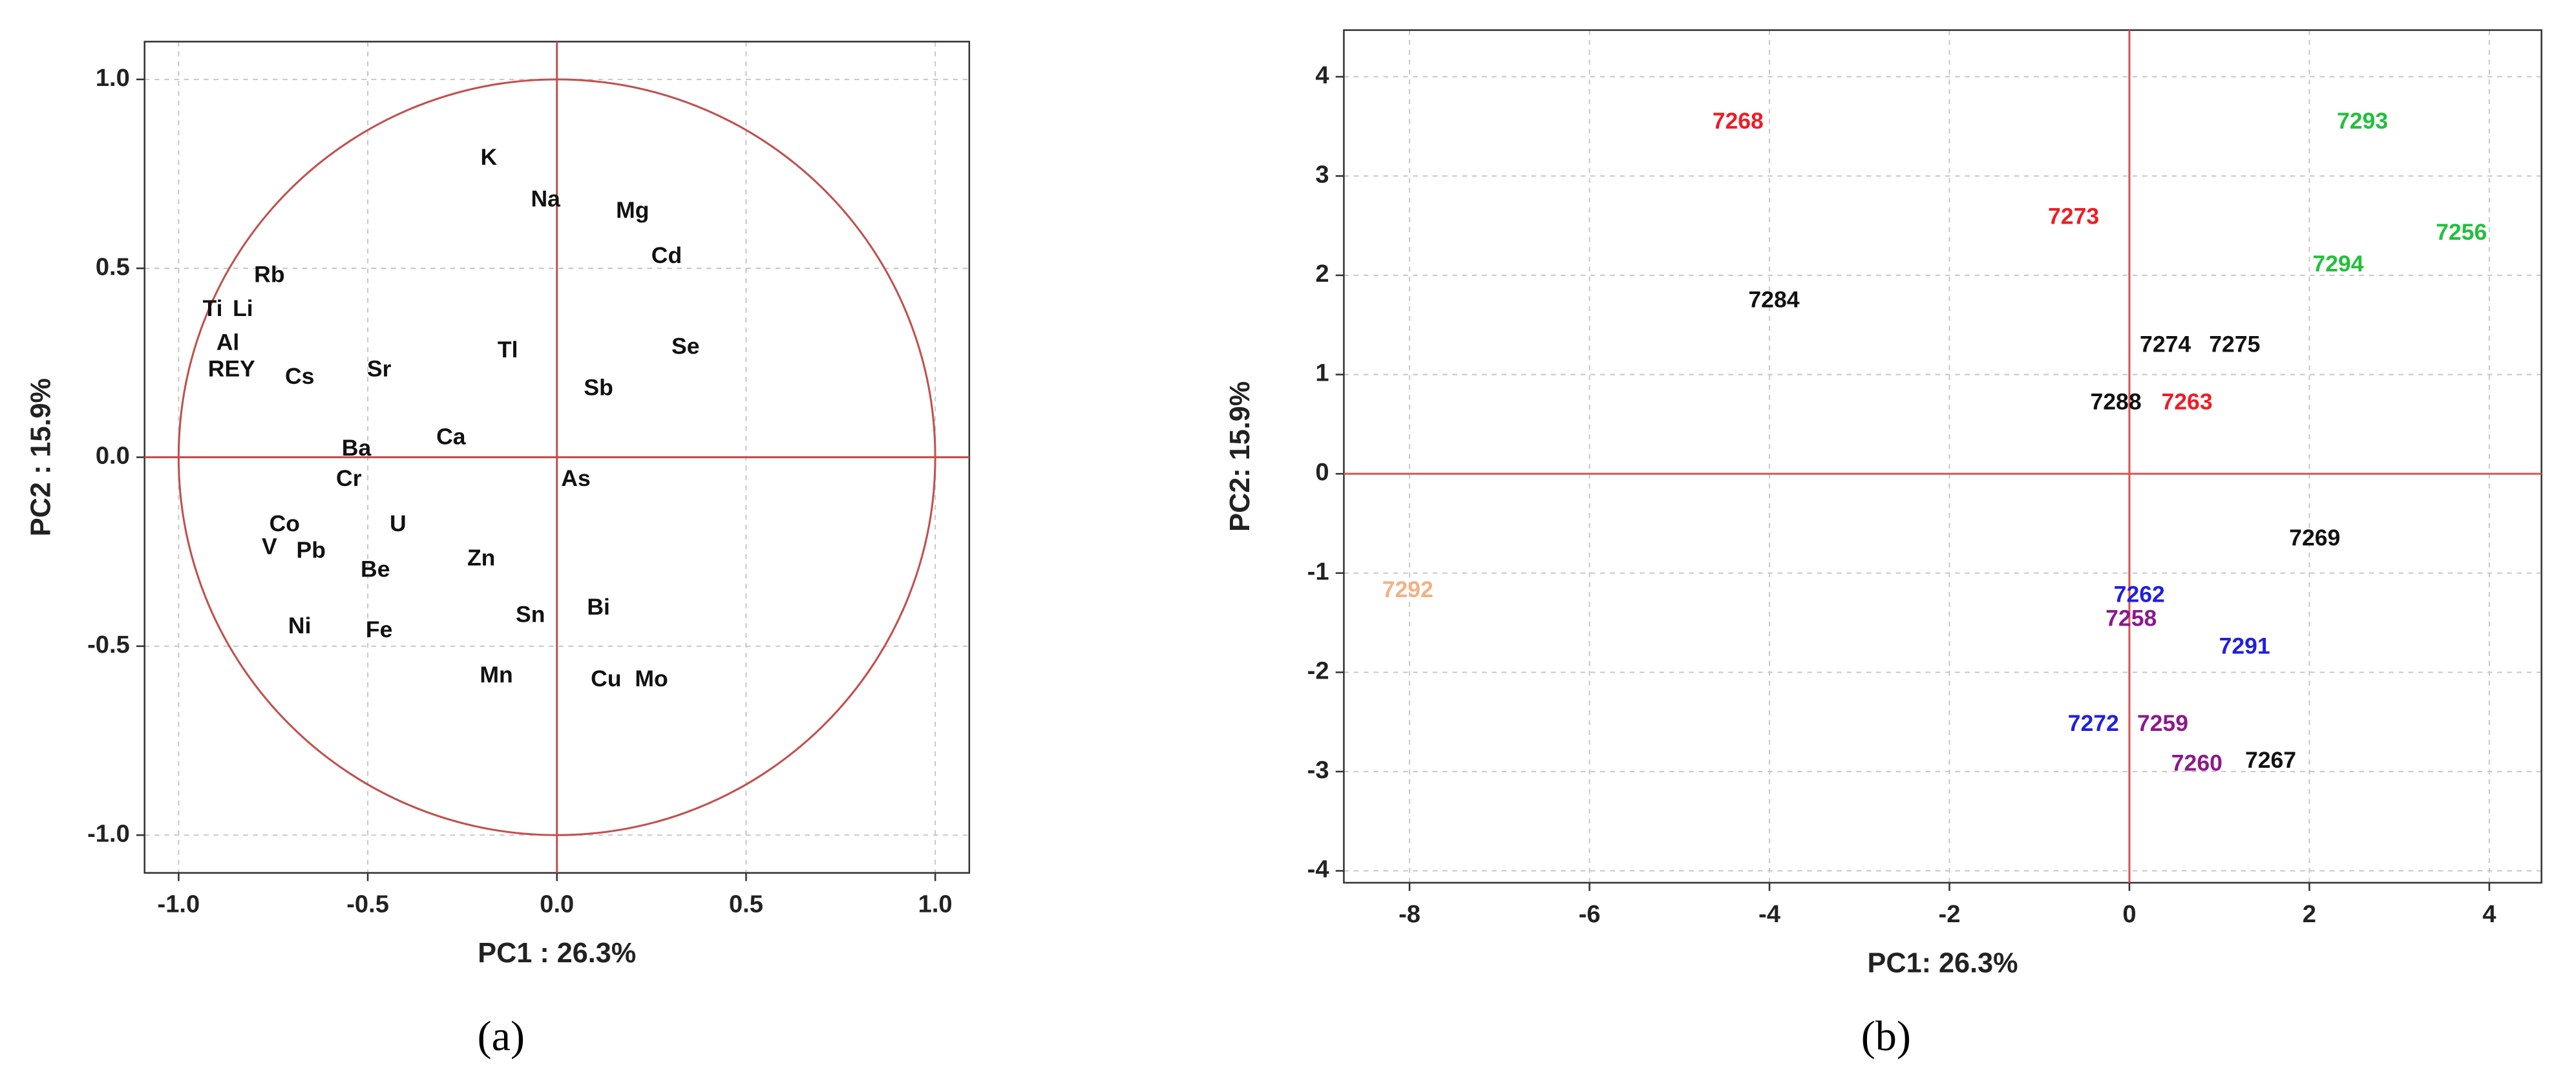 The height and width of the screenshot is (1087, 2576). I want to click on y-tick-label: -0.5, so click(108, 645).